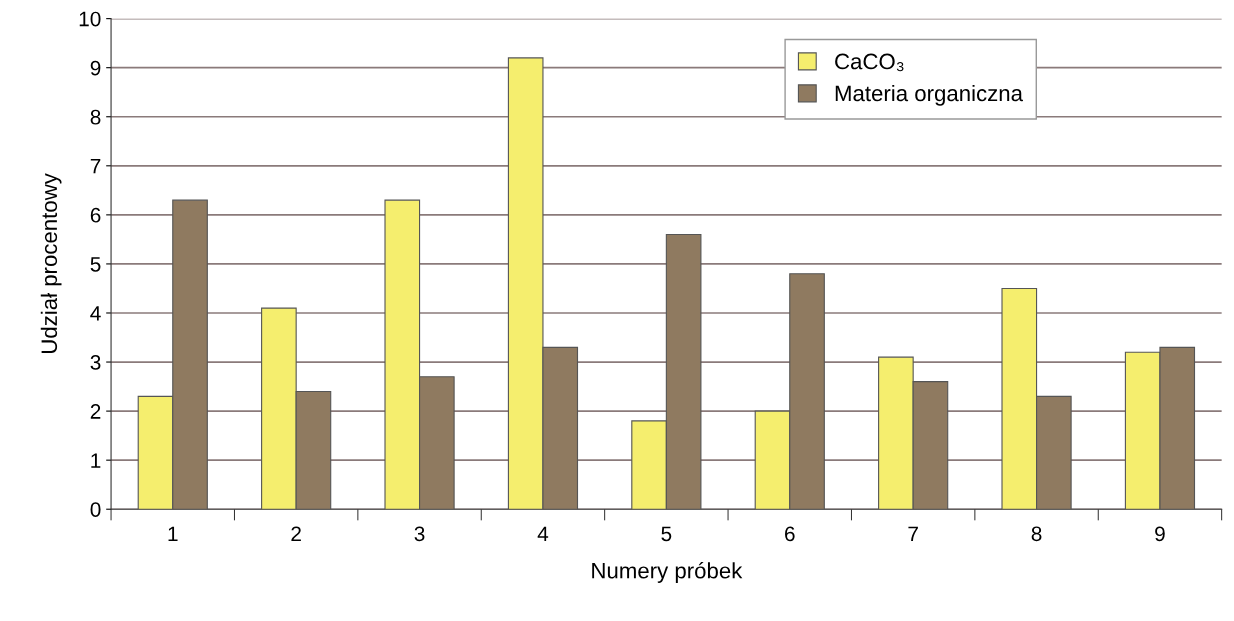  What do you see at coordinates (95, 313) in the screenshot?
I see `y-tick-label: 4` at bounding box center [95, 313].